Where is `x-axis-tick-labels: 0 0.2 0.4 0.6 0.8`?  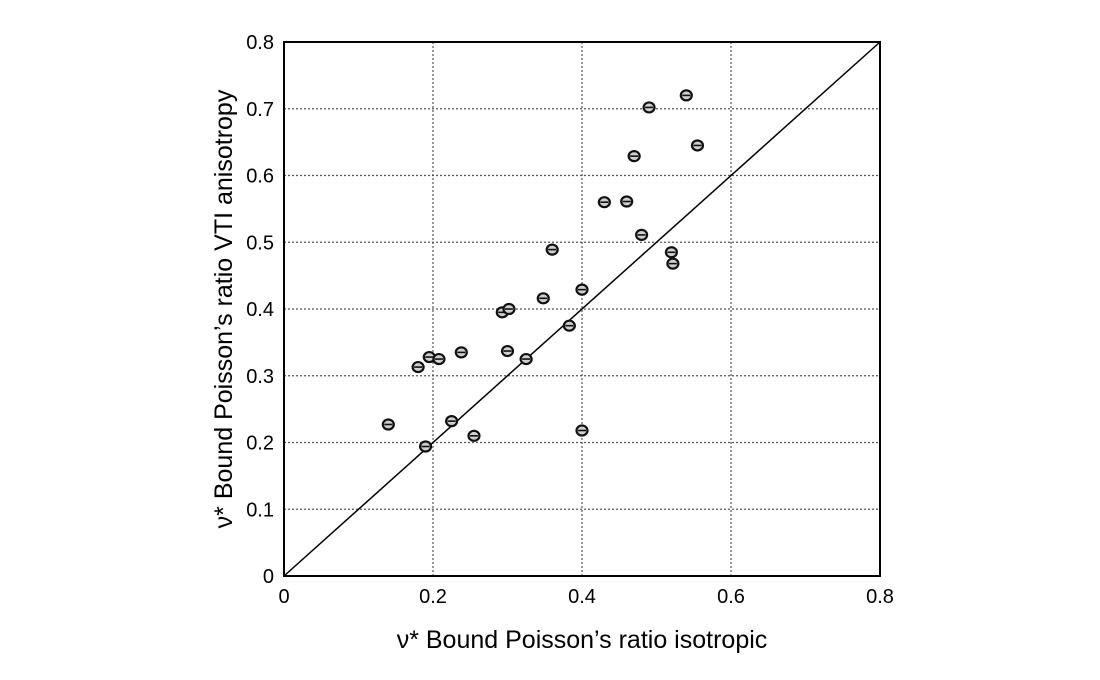 x-axis-tick-labels: 0 0.2 0.4 0.6 0.8 is located at coordinates (585, 597).